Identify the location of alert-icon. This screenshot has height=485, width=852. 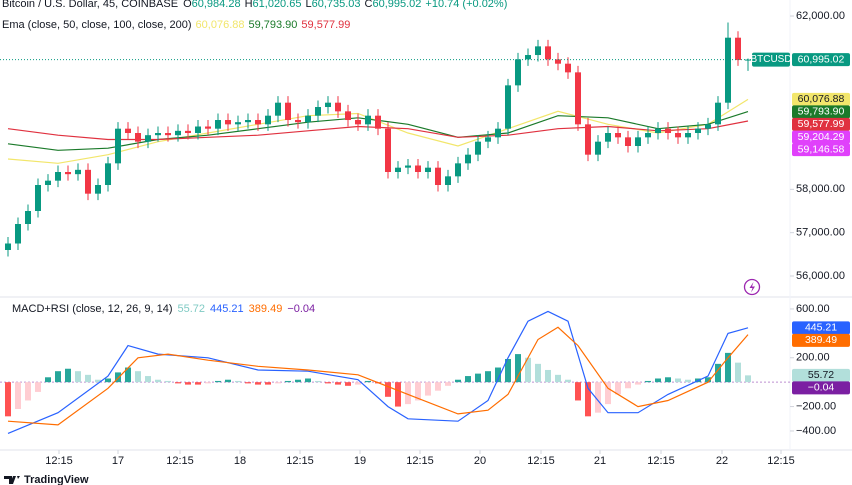
(752, 287).